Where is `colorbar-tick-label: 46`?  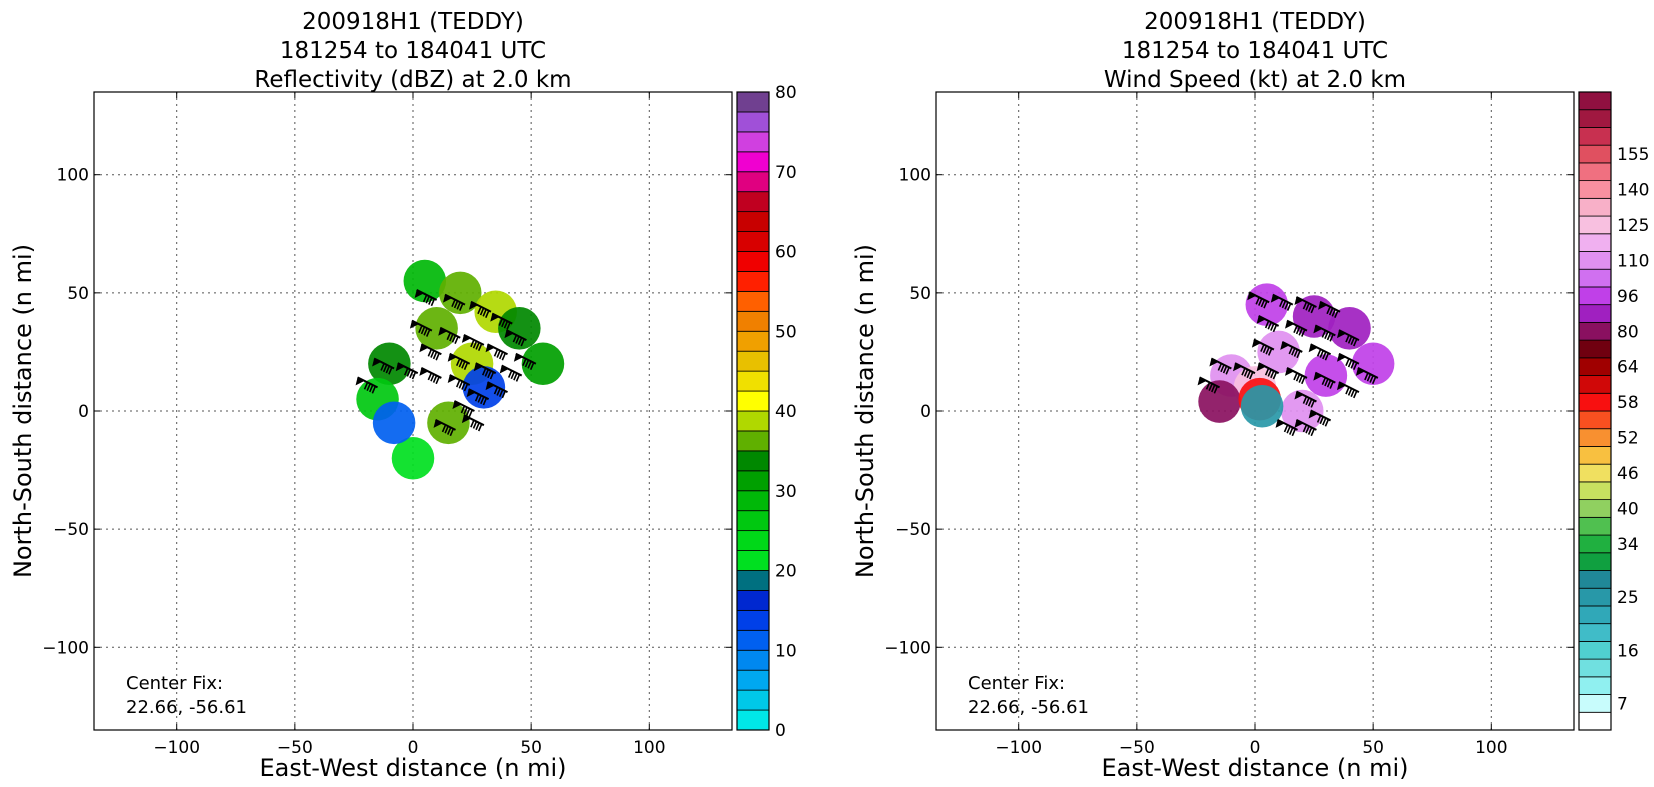 colorbar-tick-label: 46 is located at coordinates (1628, 474).